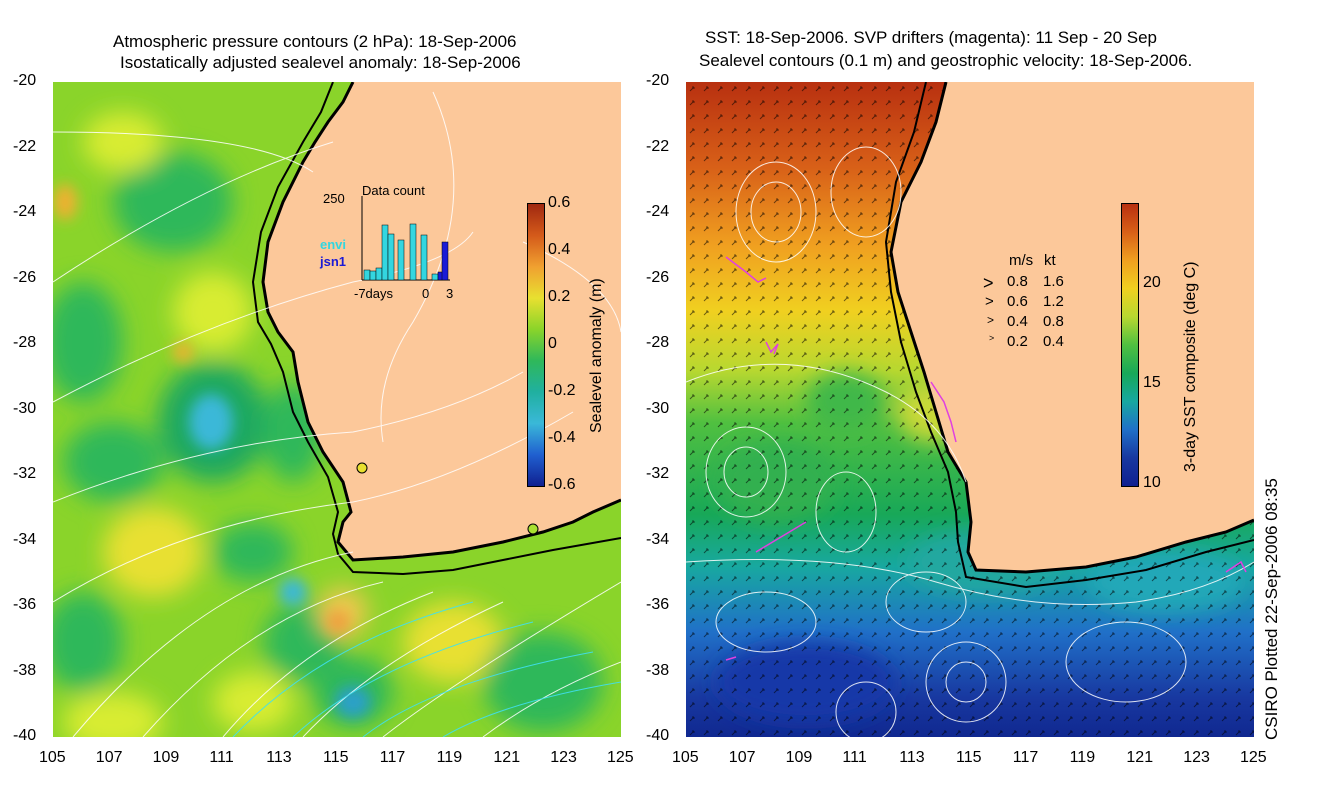  Describe the element at coordinates (562, 390) in the screenshot. I see `sla-colorbar-tick: -0.2` at that location.